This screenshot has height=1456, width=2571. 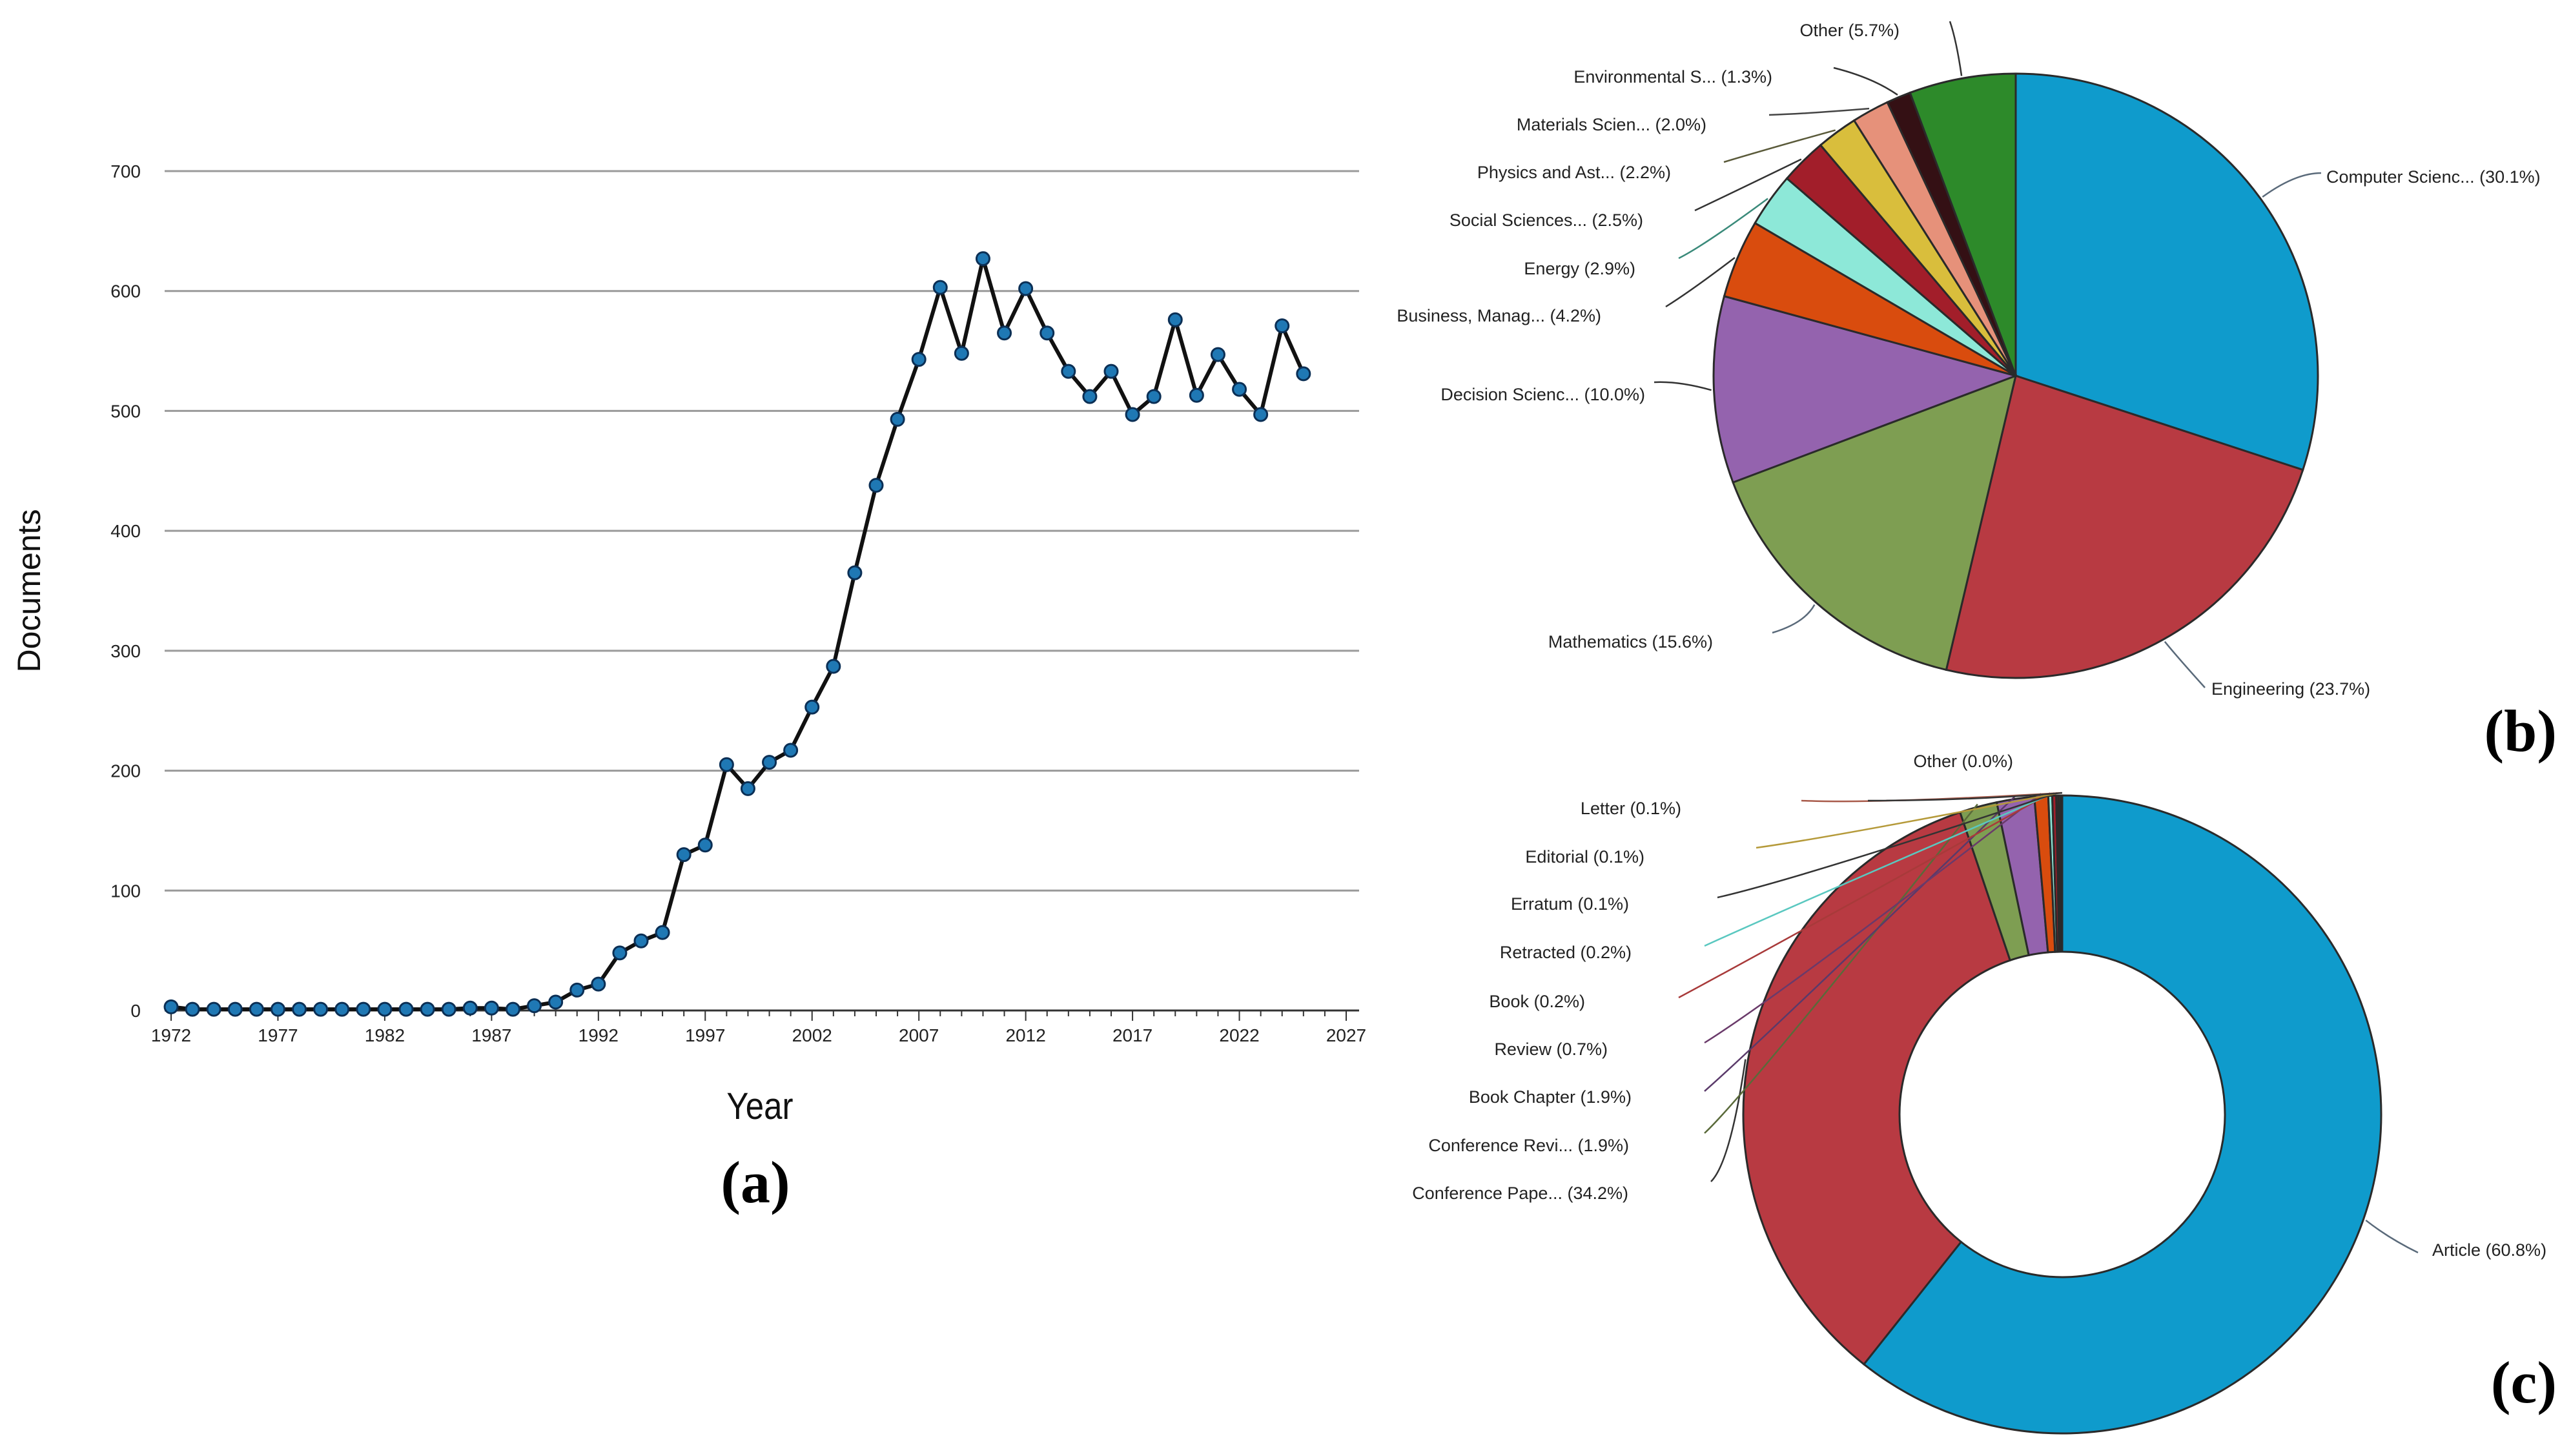 What do you see at coordinates (919, 1035) in the screenshot?
I see `x-tick-label: 2007` at bounding box center [919, 1035].